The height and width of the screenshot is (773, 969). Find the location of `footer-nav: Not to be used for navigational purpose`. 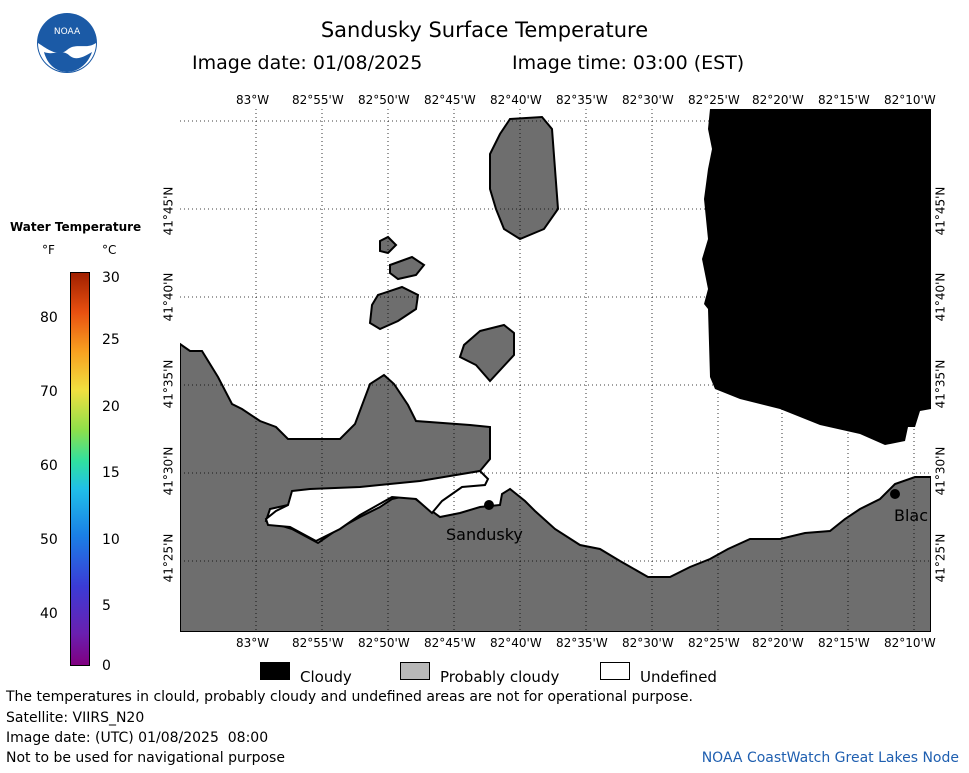

footer-nav: Not to be used for navigational purpose is located at coordinates (145, 758).